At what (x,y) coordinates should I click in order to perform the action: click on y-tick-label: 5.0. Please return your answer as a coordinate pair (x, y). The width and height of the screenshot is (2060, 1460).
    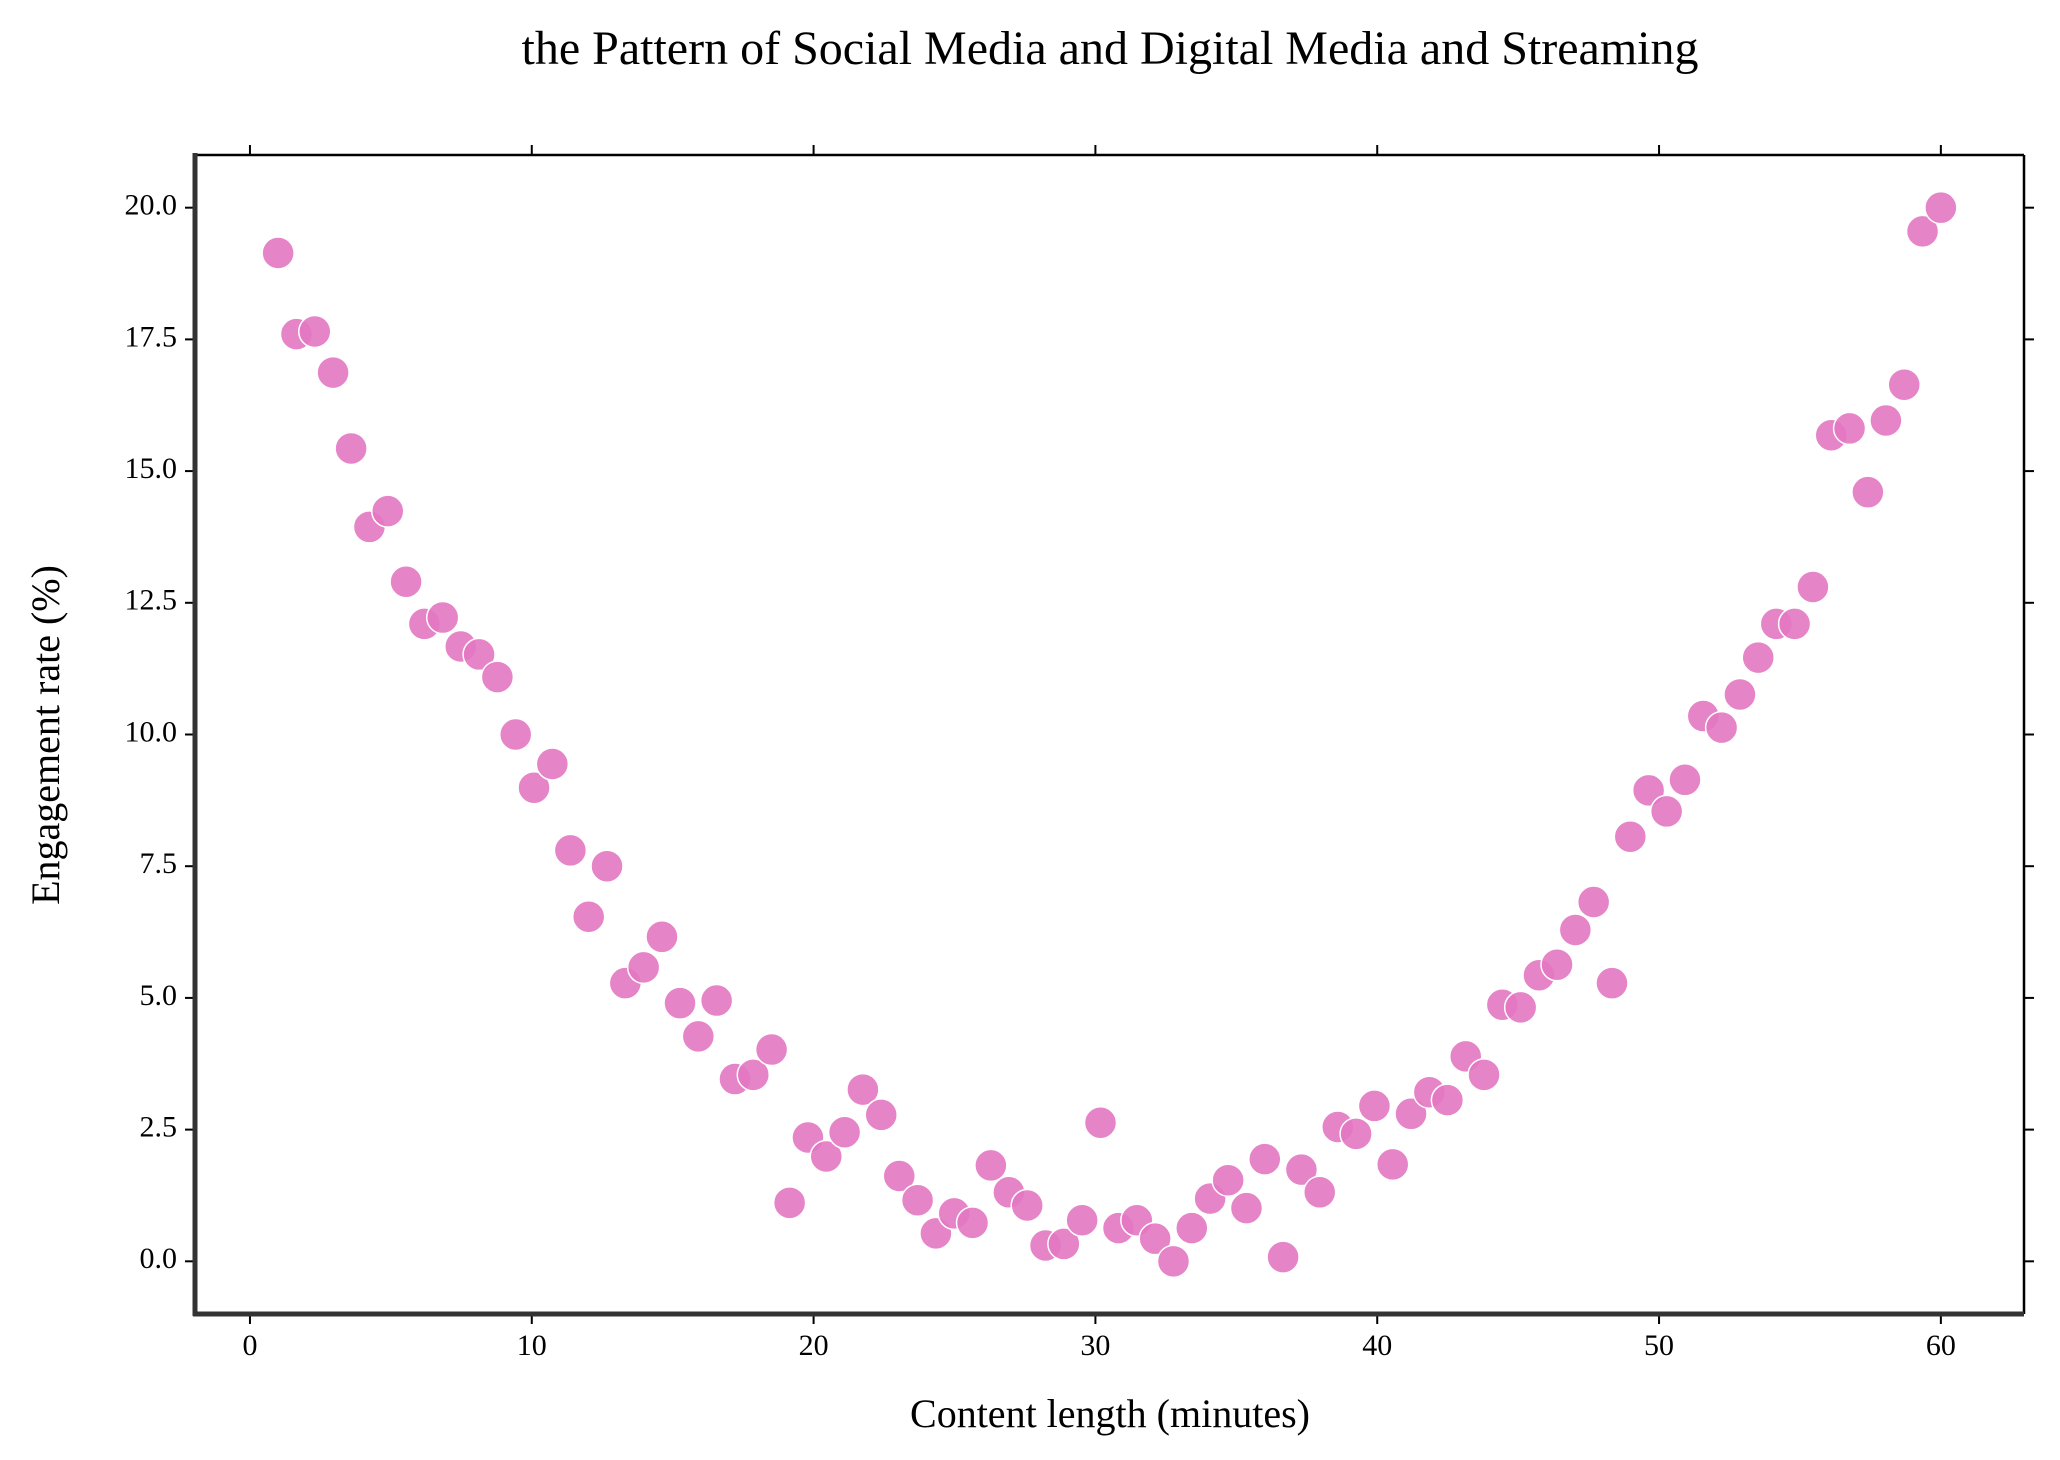
    Looking at the image, I should click on (159, 995).